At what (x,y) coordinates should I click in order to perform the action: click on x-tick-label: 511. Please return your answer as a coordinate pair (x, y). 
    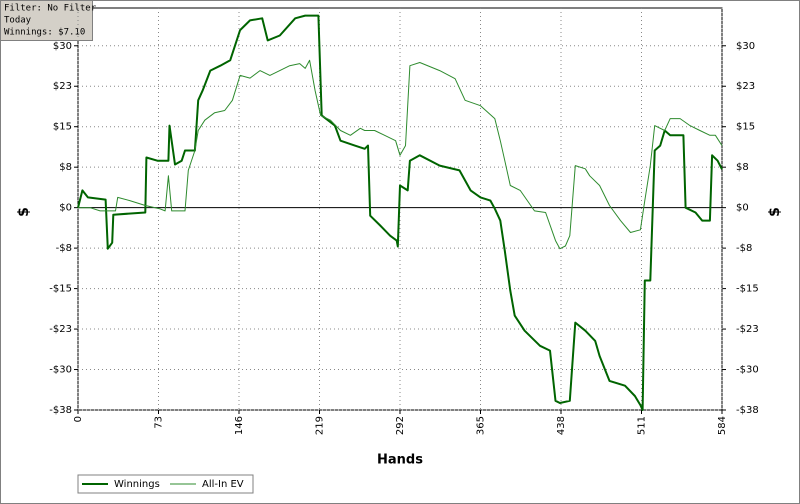
    Looking at the image, I should click on (642, 425).